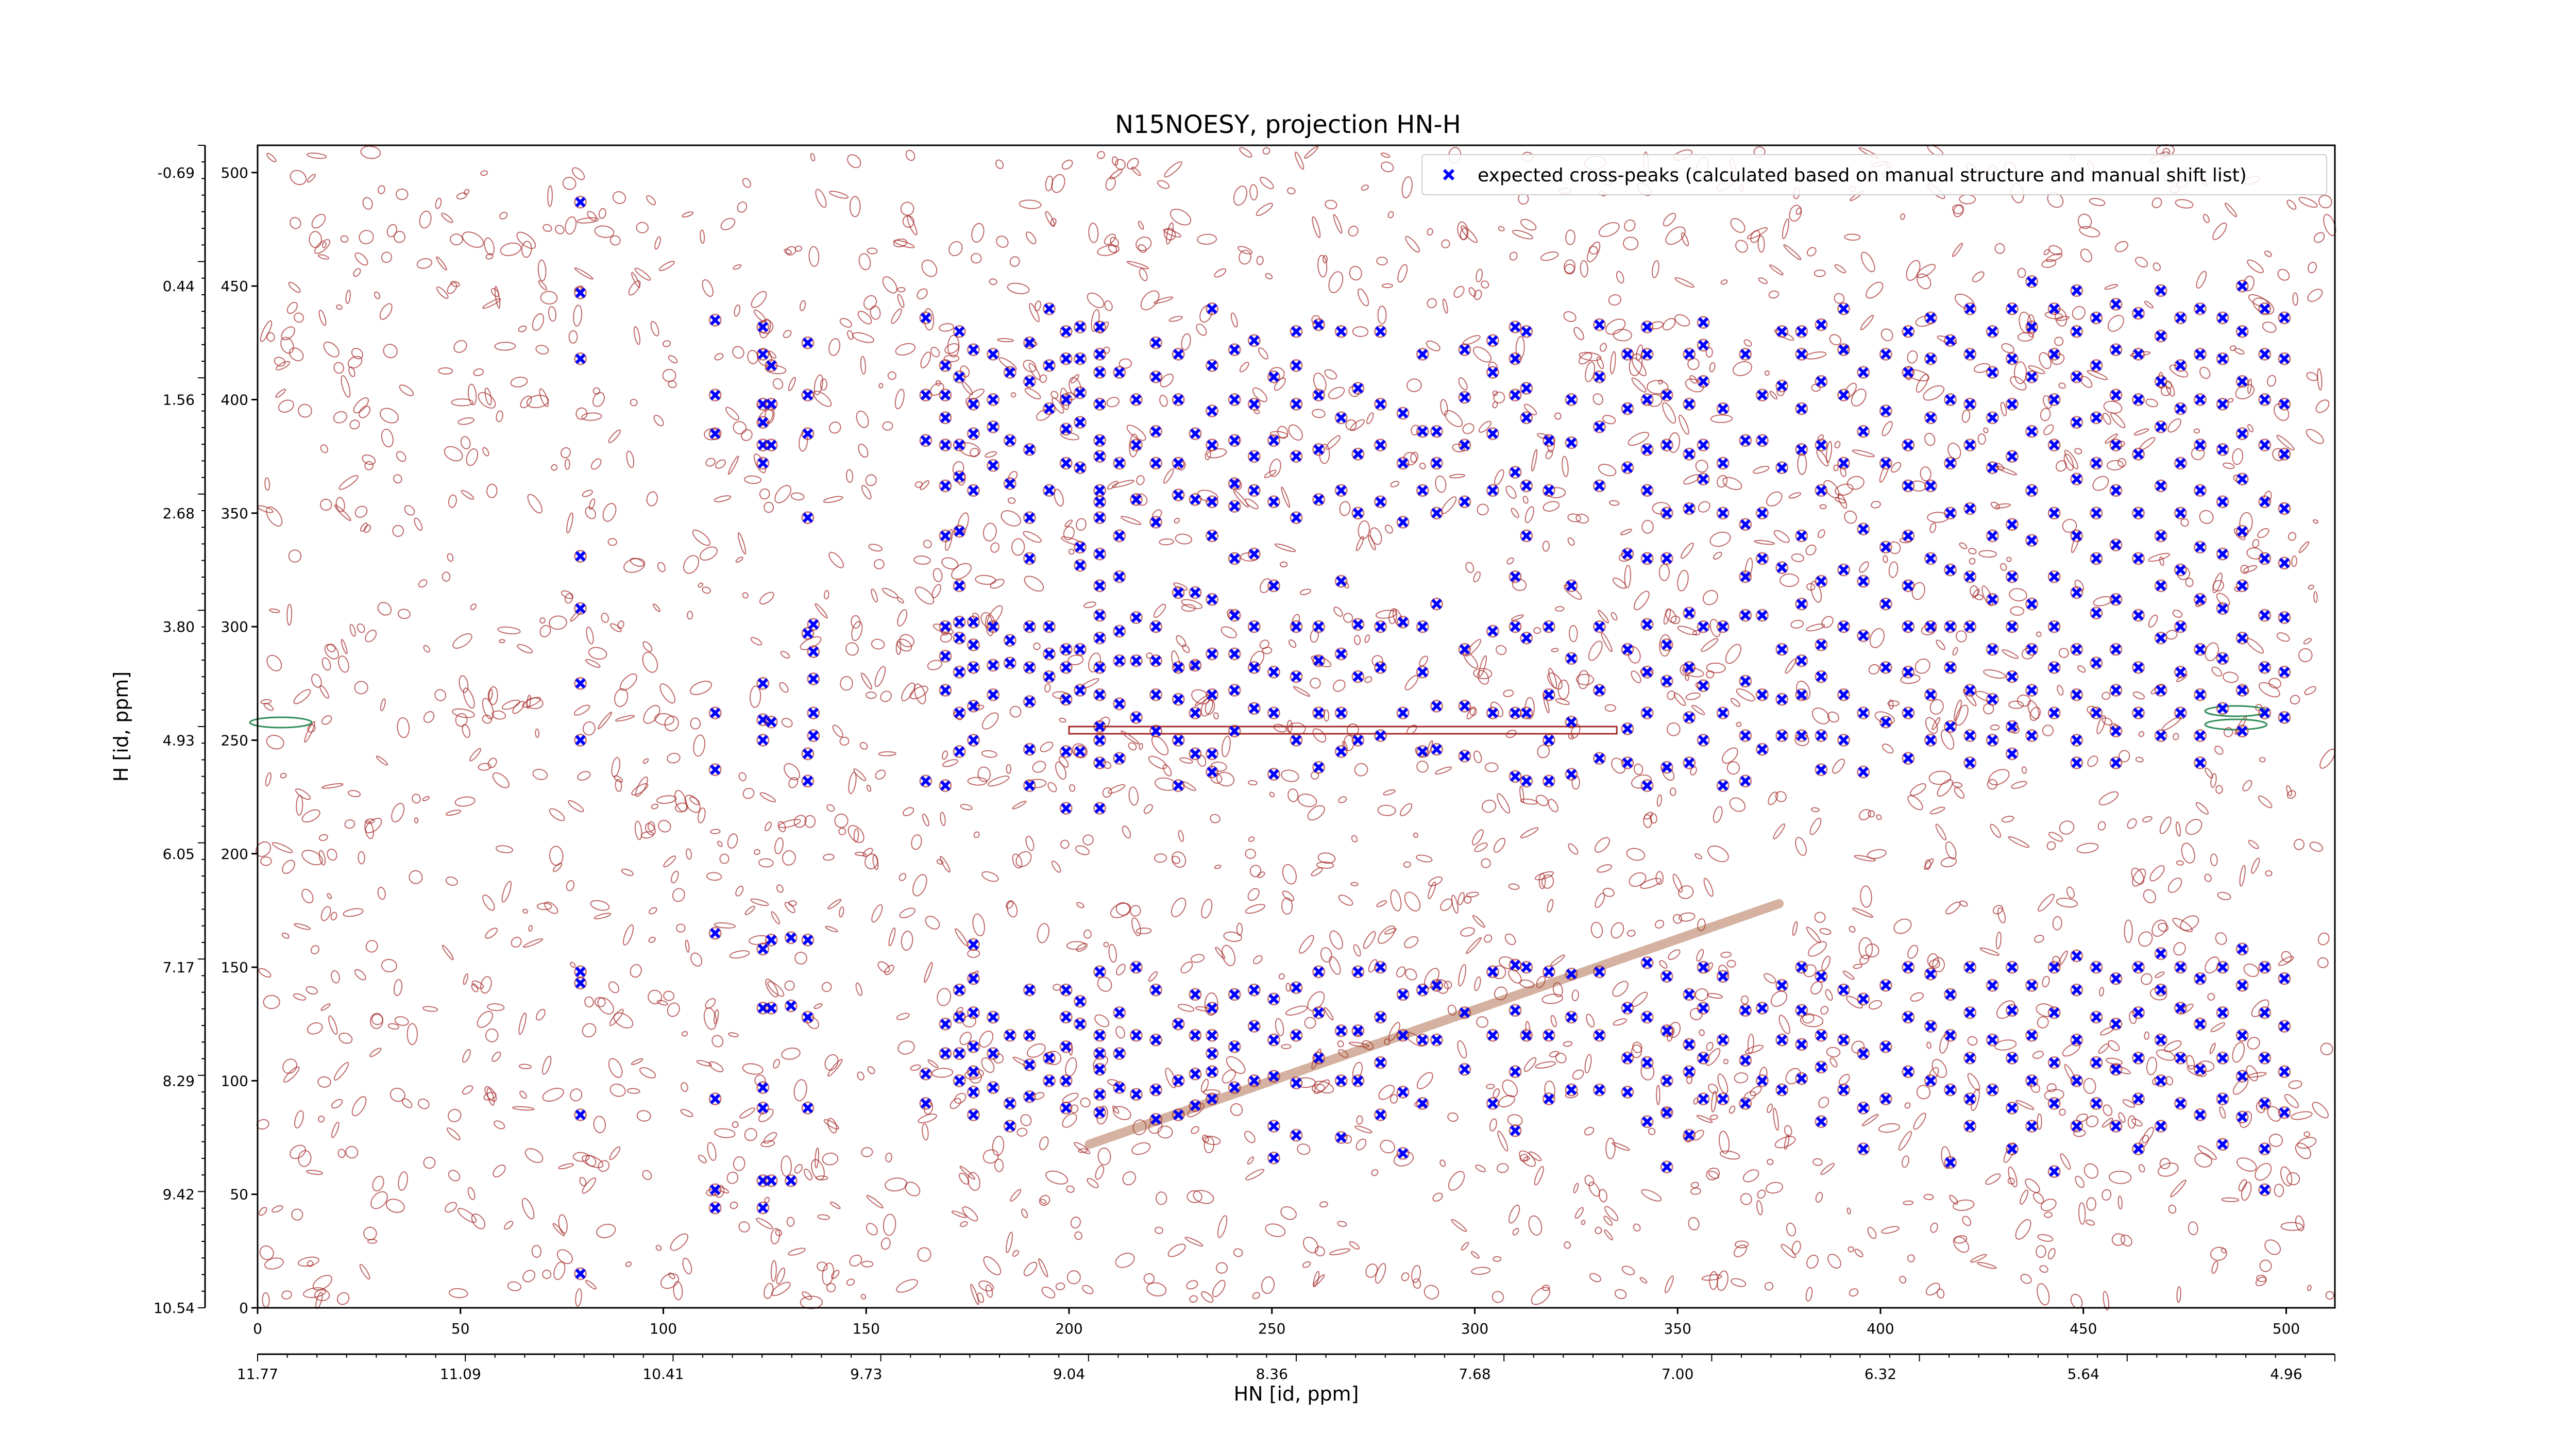 Image resolution: width=2576 pixels, height=1449 pixels. Describe the element at coordinates (2286, 1328) in the screenshot. I see `x-index-tick-label: 500` at that location.